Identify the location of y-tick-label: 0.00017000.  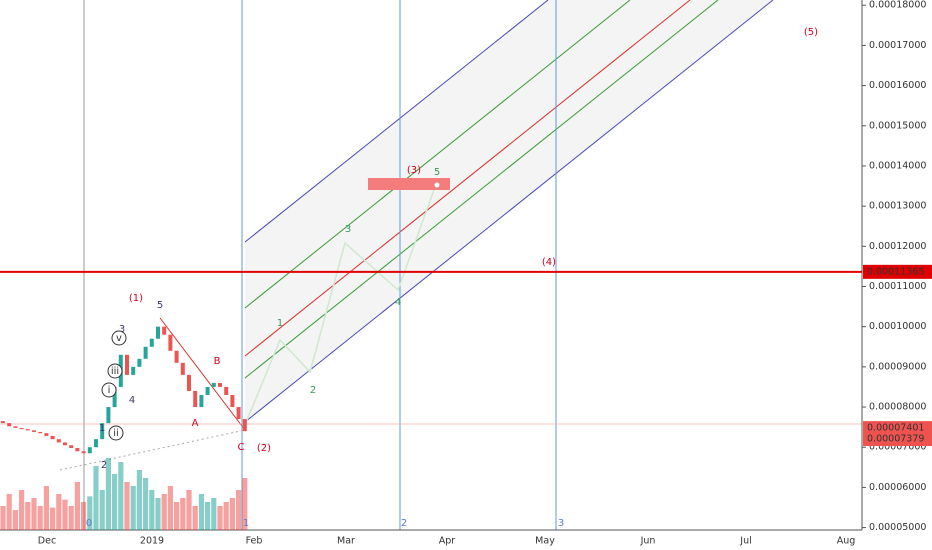
(897, 45).